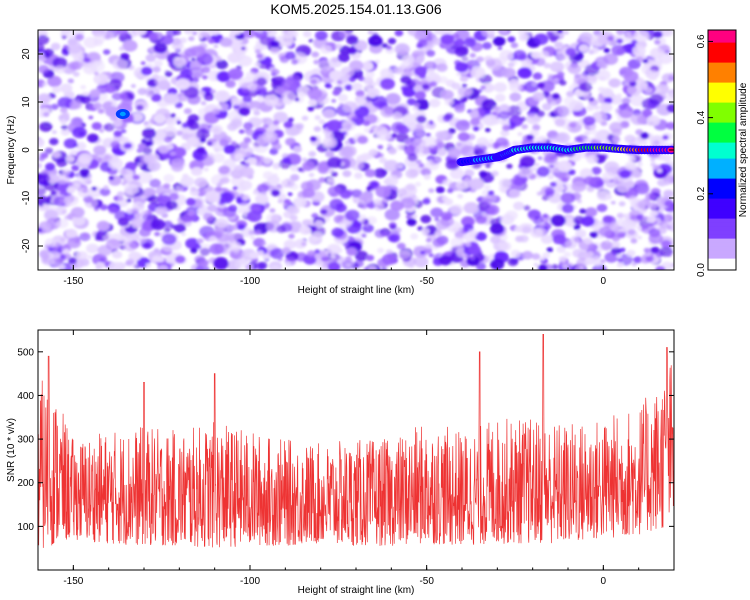  Describe the element at coordinates (701, 270) in the screenshot. I see `colorbar-tick-label: 0.0` at that location.